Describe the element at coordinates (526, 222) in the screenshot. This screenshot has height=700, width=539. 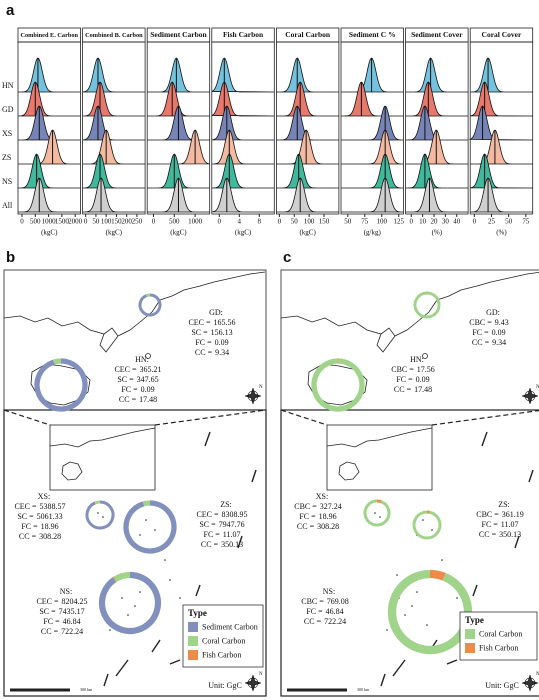
I see `x-tick-label: 75` at that location.